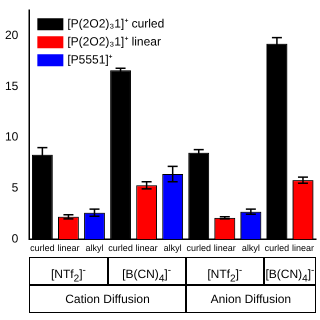  What do you see at coordinates (251, 299) in the screenshot?
I see `text: Anion Diffusion` at bounding box center [251, 299].